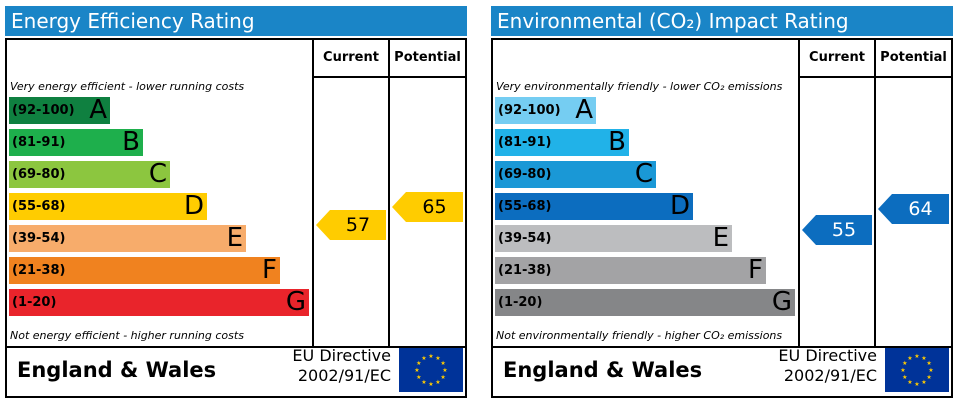  I want to click on potential-column-header: Potential, so click(913, 57).